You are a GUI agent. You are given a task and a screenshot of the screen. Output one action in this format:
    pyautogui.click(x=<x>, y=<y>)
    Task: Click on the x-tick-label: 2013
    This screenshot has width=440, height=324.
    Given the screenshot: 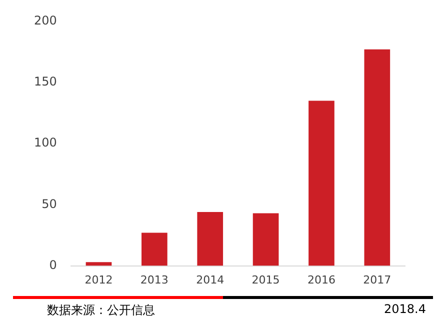 What is the action you would take?
    pyautogui.click(x=154, y=279)
    